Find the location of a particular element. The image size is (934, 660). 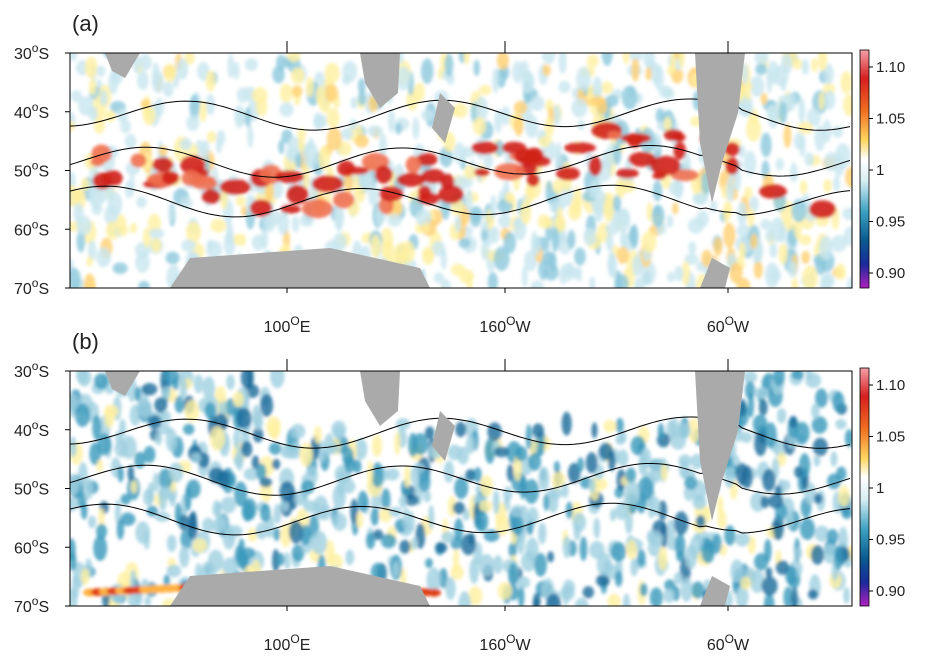

lon-hem: E is located at coordinates (305, 327).